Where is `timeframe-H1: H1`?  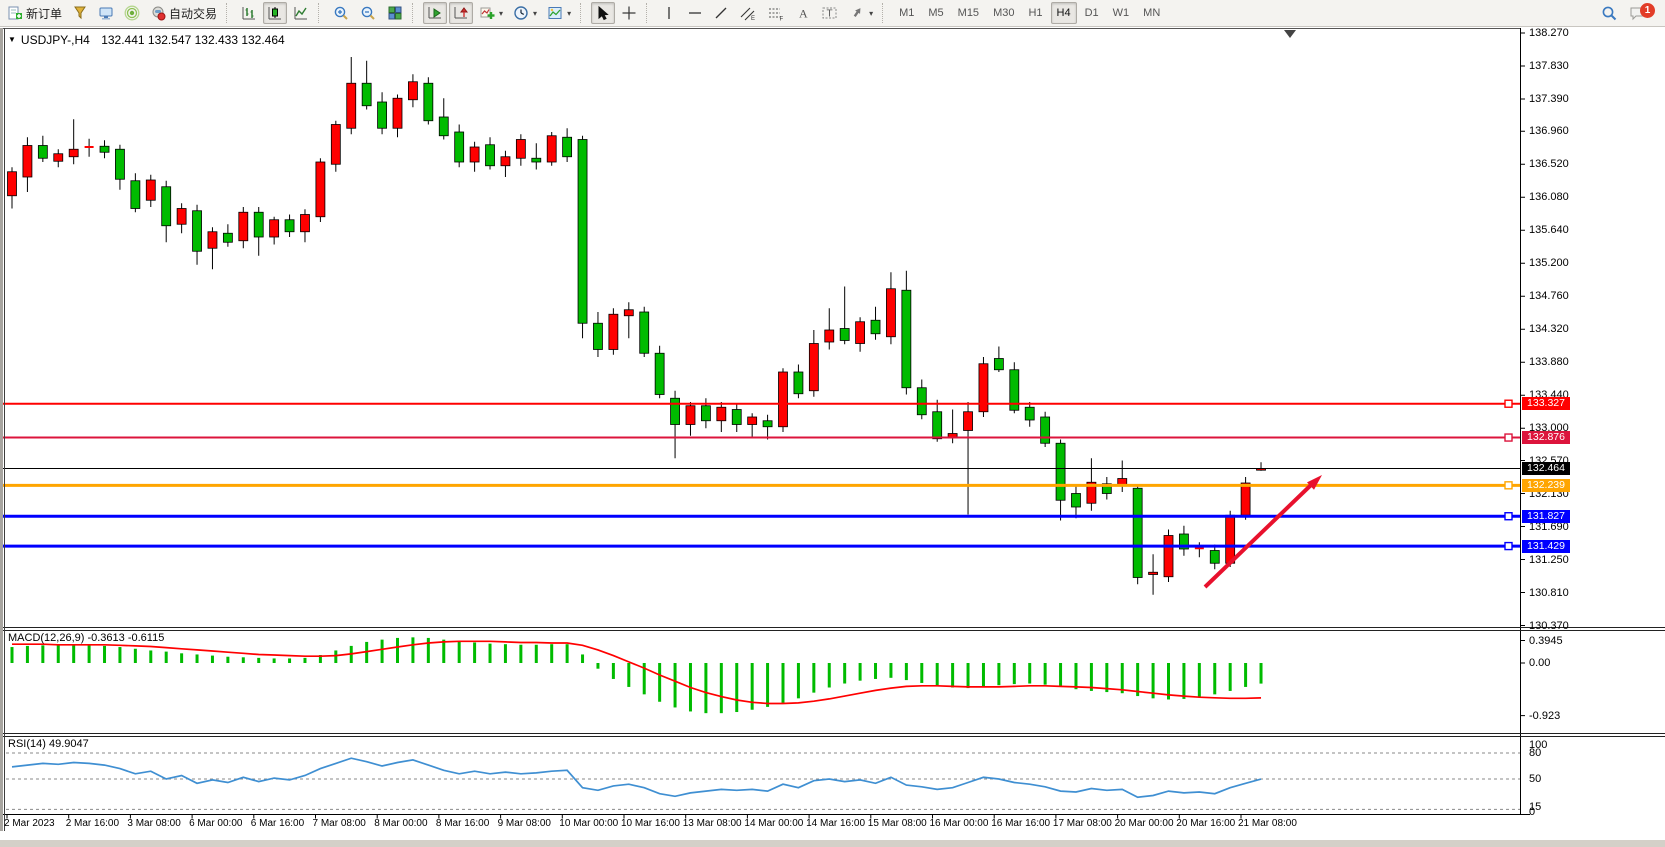
timeframe-H1: H1 is located at coordinates (1035, 13).